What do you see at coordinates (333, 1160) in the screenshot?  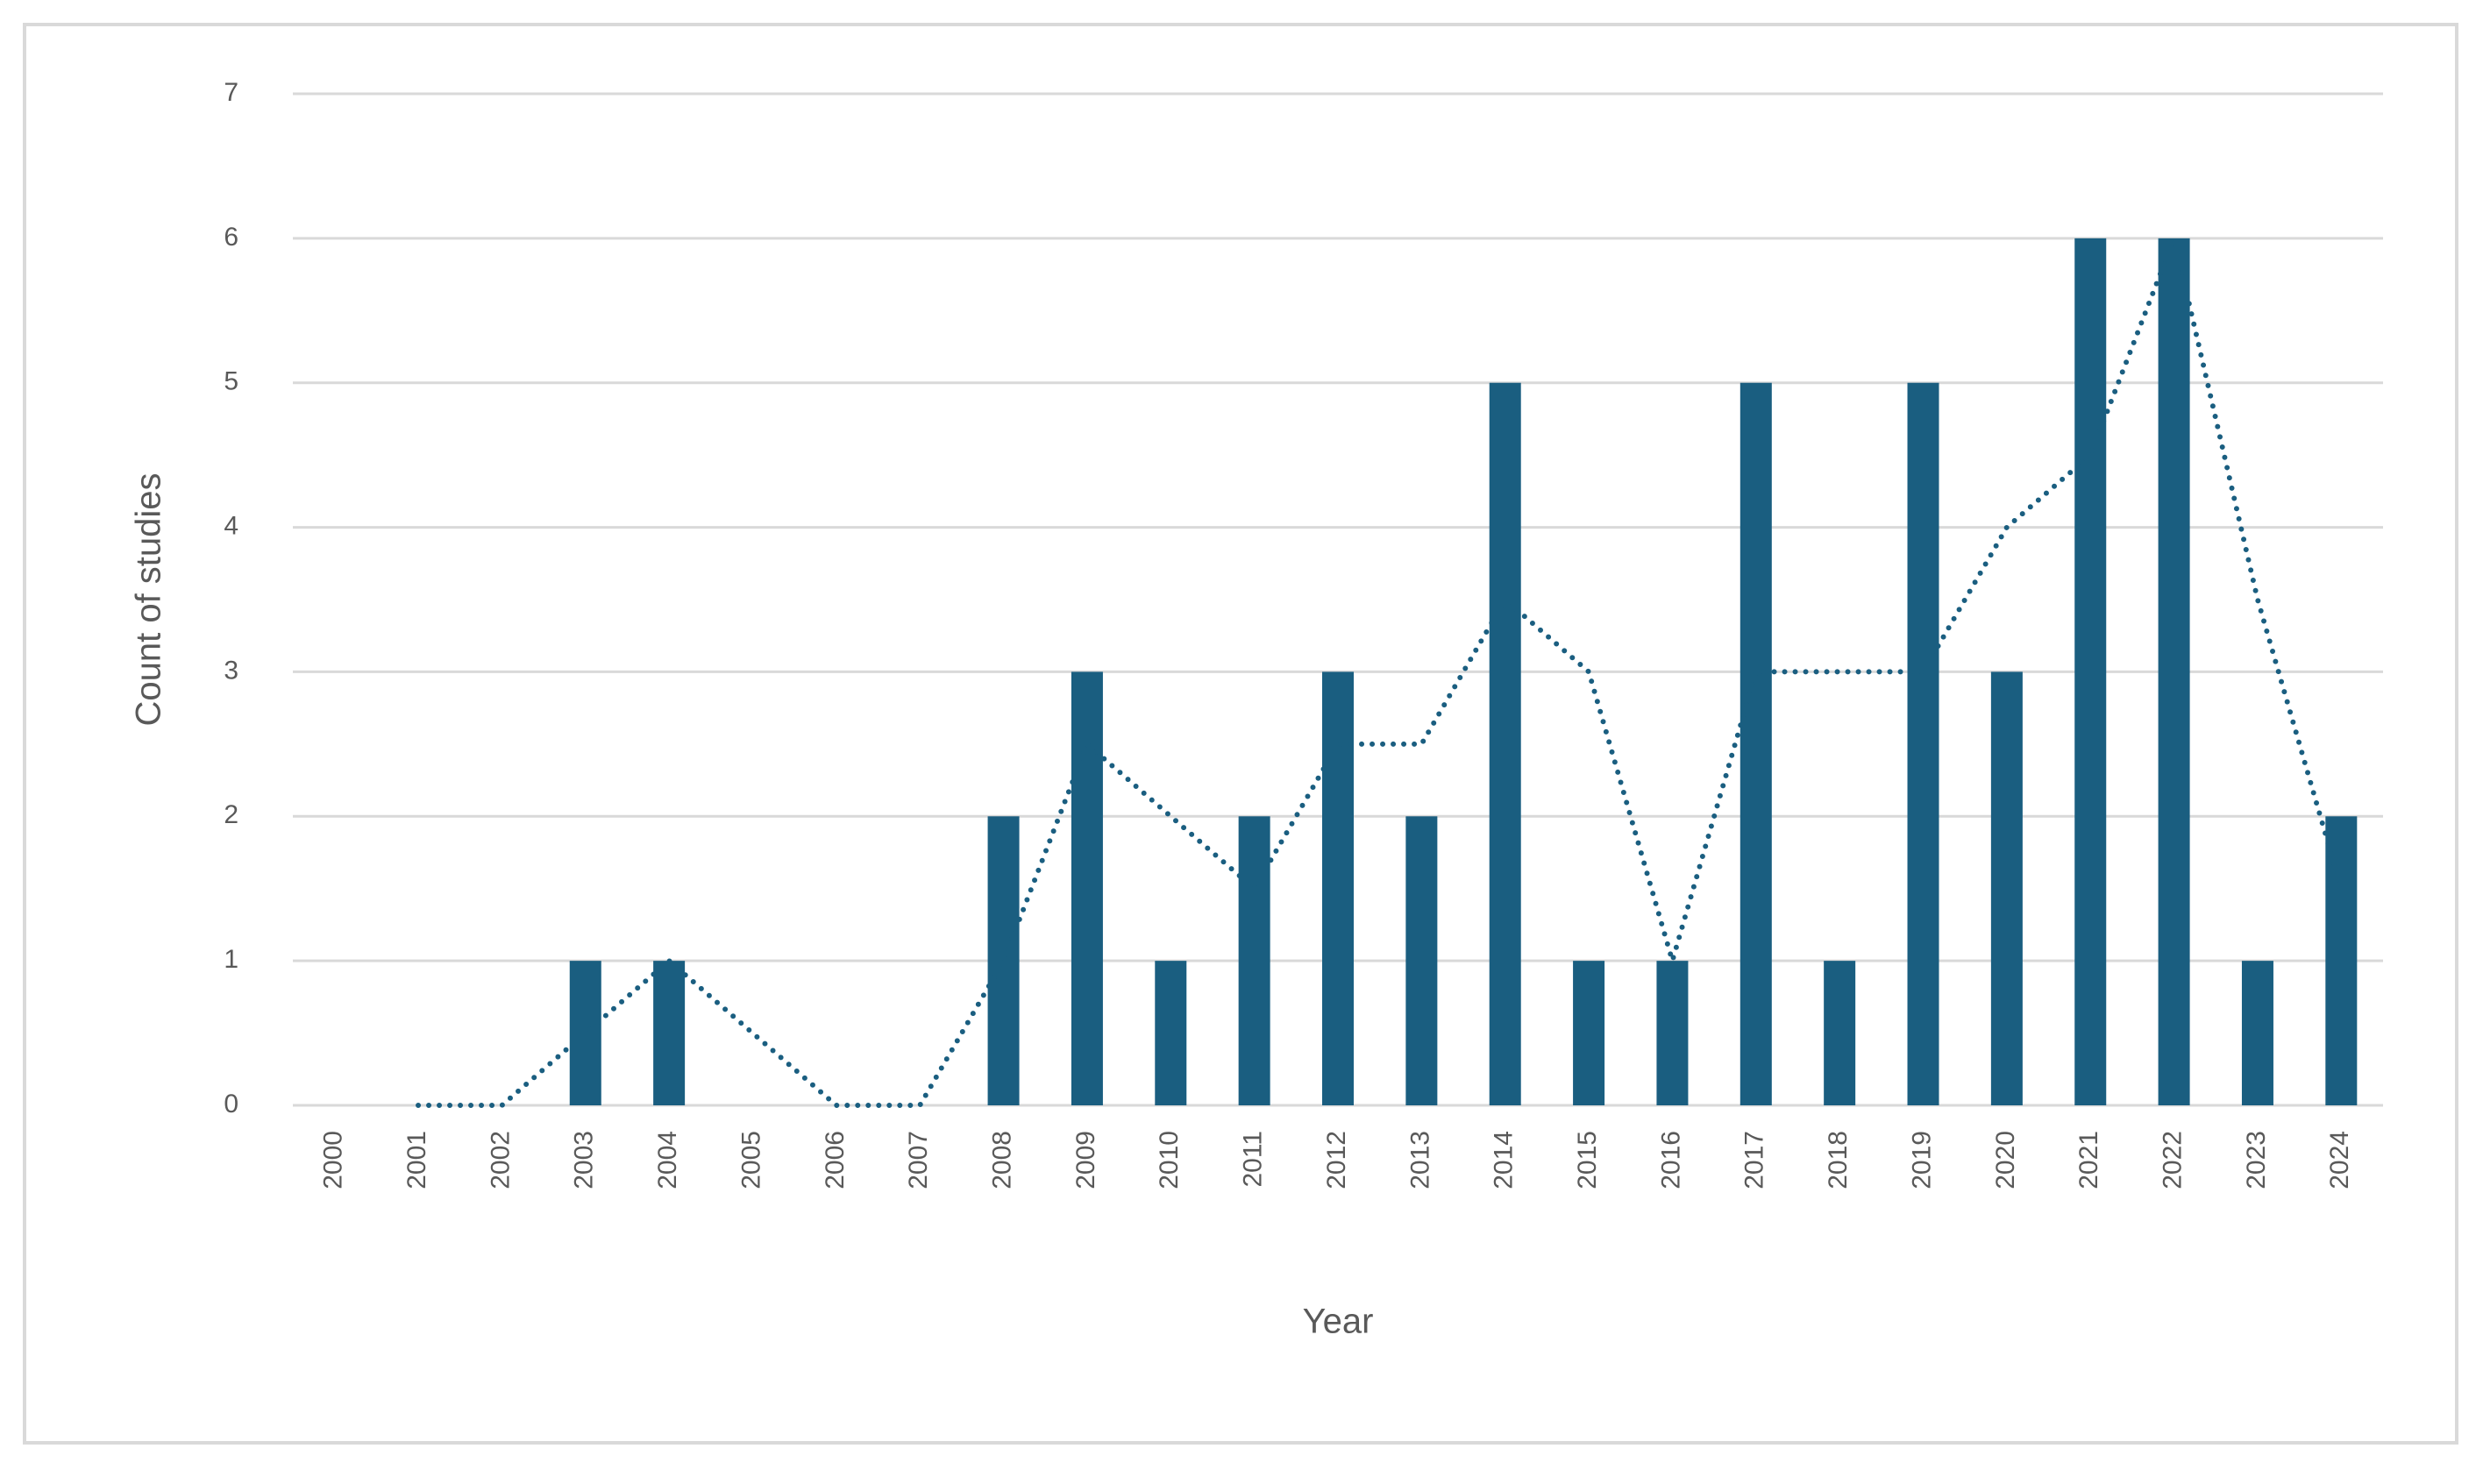 I see `x-tick-label: 2000` at bounding box center [333, 1160].